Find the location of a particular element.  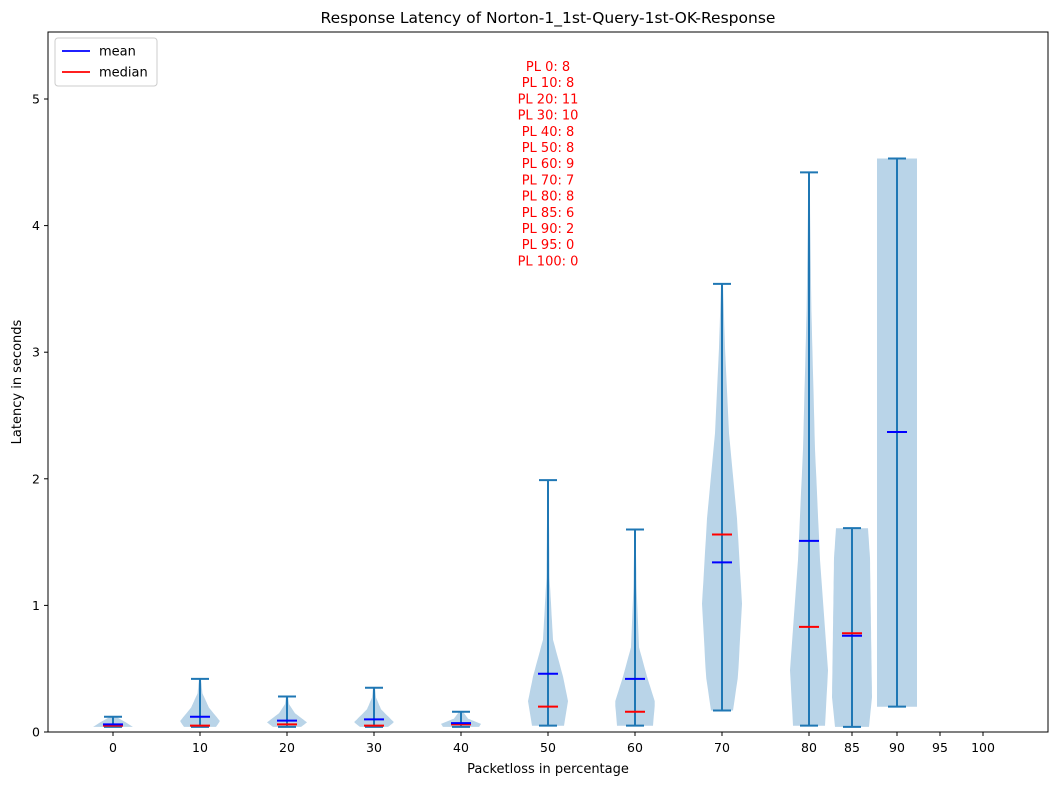

y-tick-label: 5 is located at coordinates (36, 99).